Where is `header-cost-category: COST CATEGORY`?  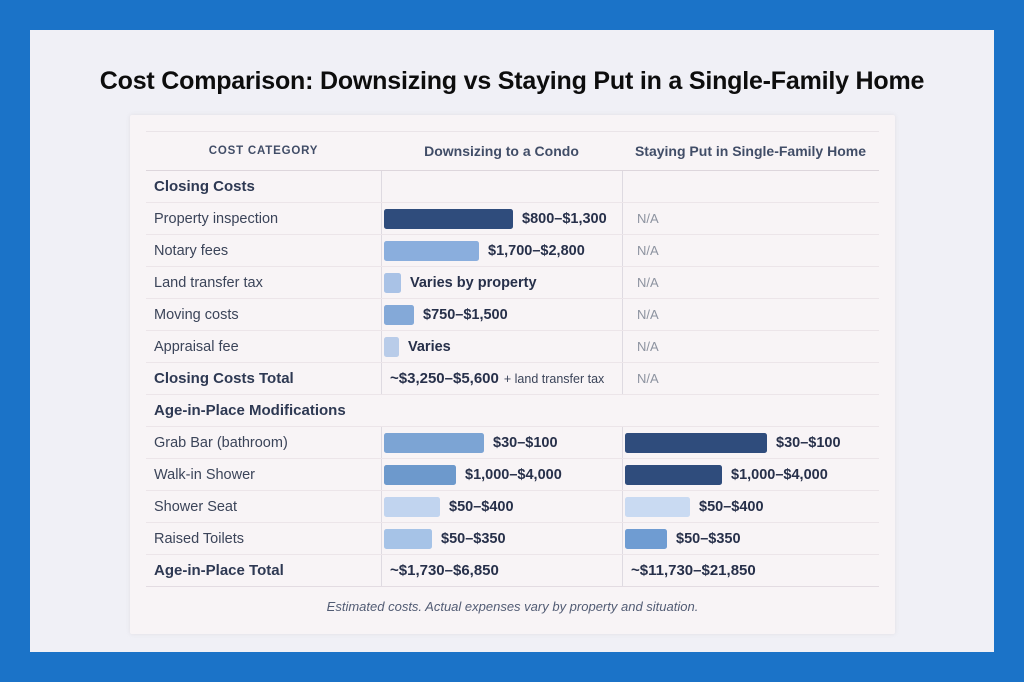 header-cost-category: COST CATEGORY is located at coordinates (263, 151).